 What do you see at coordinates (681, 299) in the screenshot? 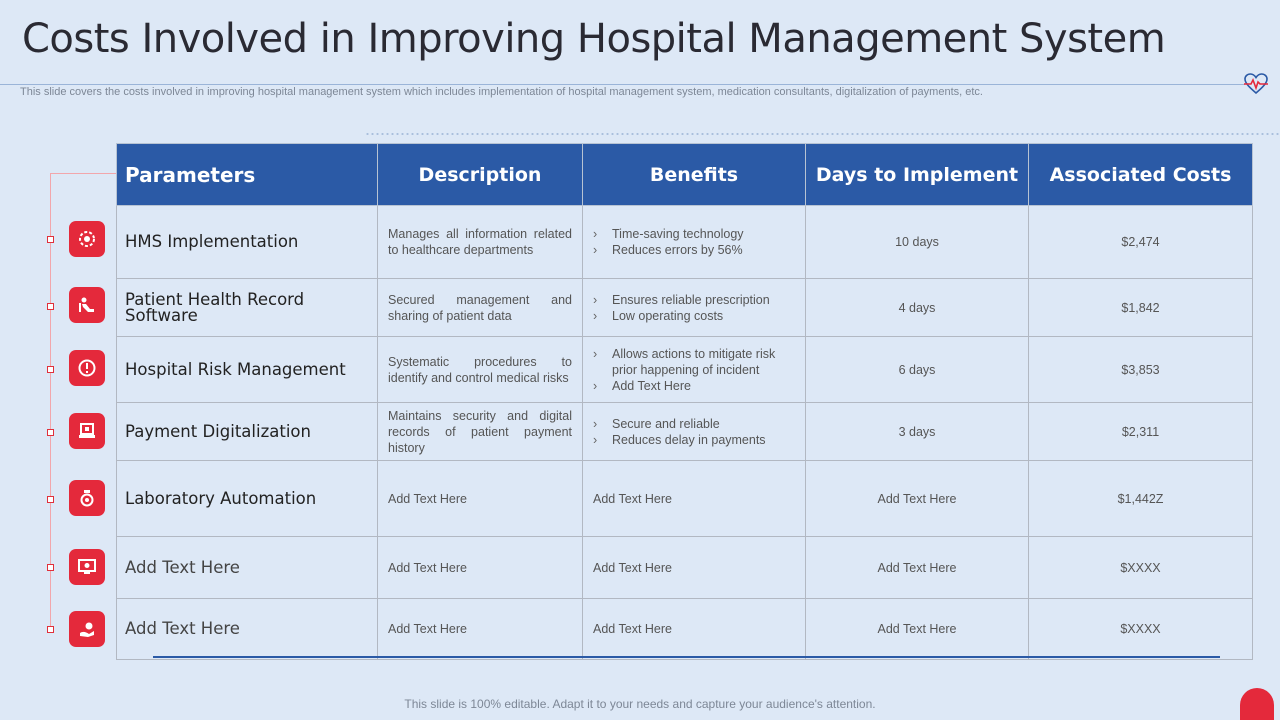
I see `benefit-item: › Ensures reliable prescription` at bounding box center [681, 299].